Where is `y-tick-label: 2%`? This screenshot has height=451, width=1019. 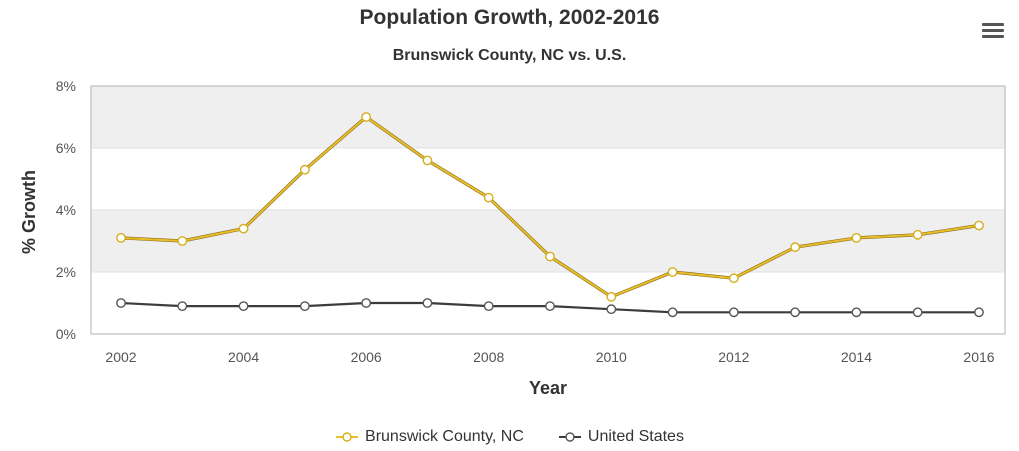 y-tick-label: 2% is located at coordinates (66, 272).